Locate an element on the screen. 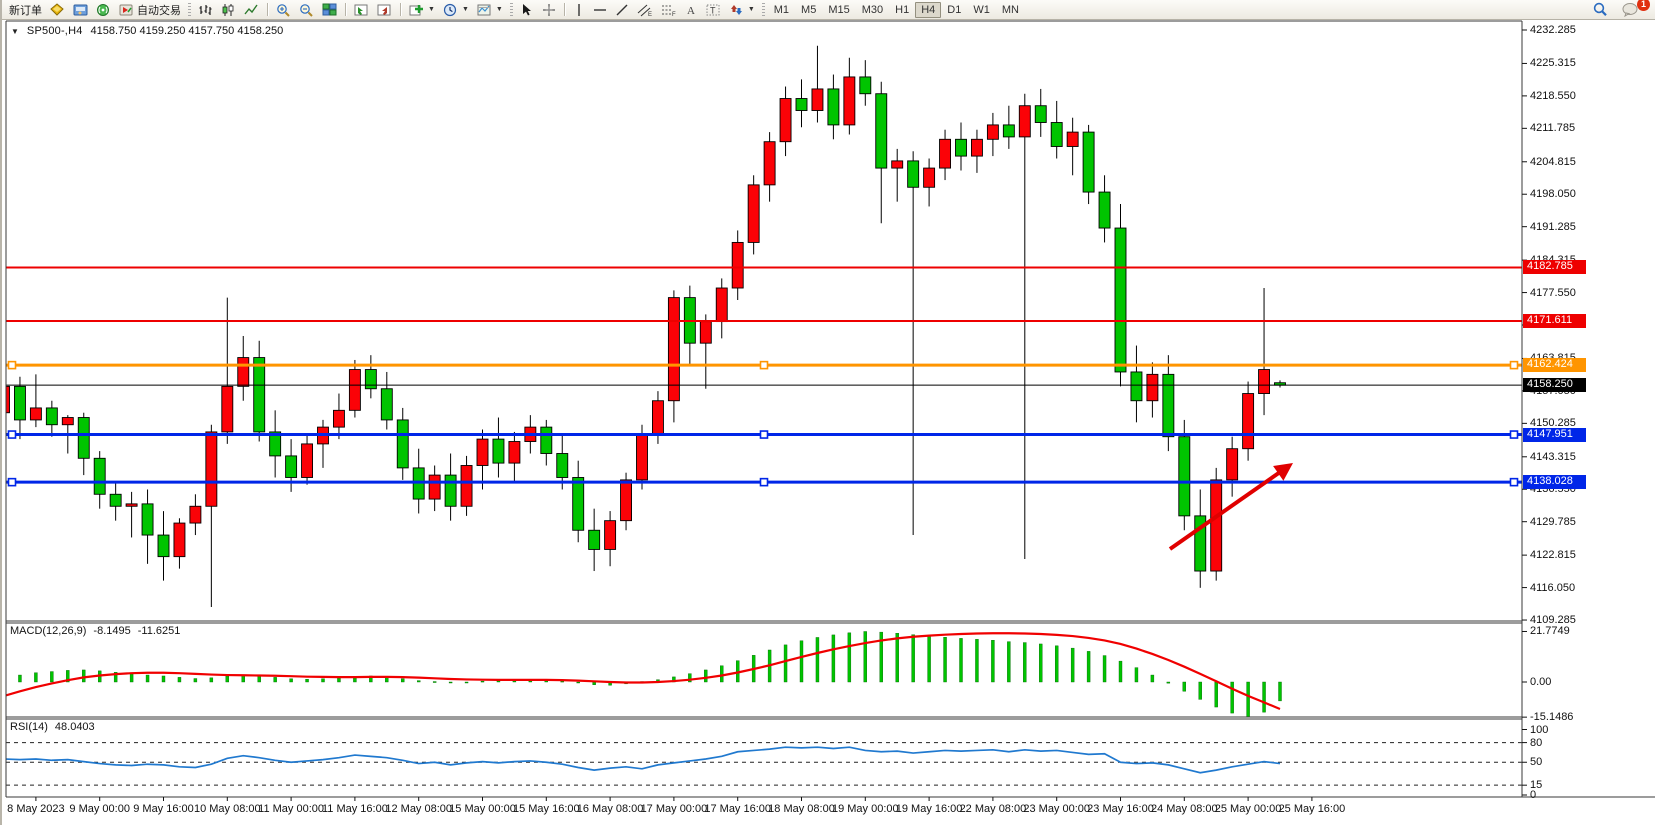  autotrade-button: 自动交易 is located at coordinates (150, 9).